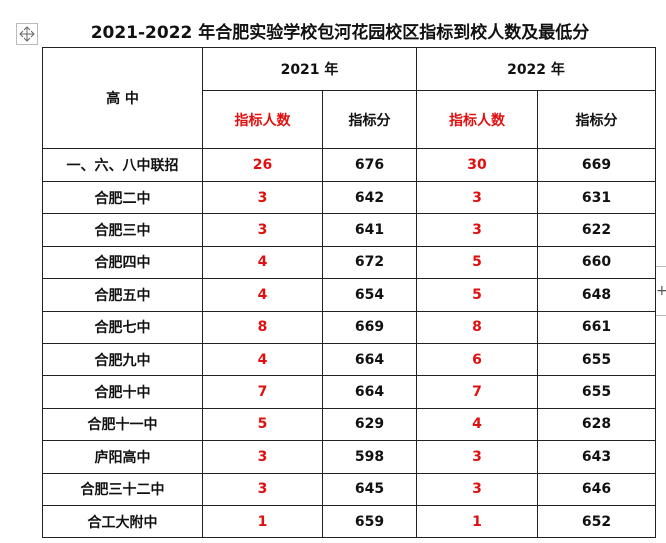 This screenshot has height=543, width=666. I want to click on data-row: 合肥二中 3 642 3 631, so click(349, 197).